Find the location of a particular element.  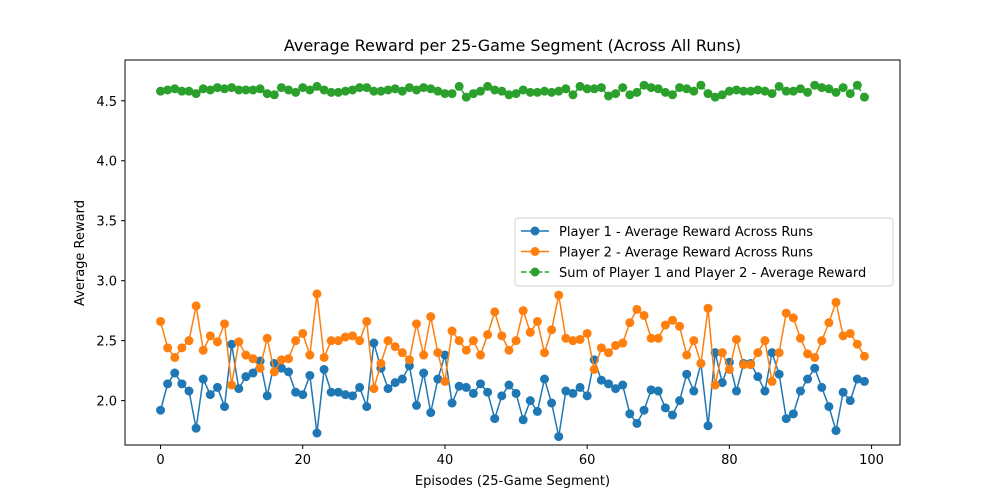

x-tick-label: 40 is located at coordinates (445, 460).